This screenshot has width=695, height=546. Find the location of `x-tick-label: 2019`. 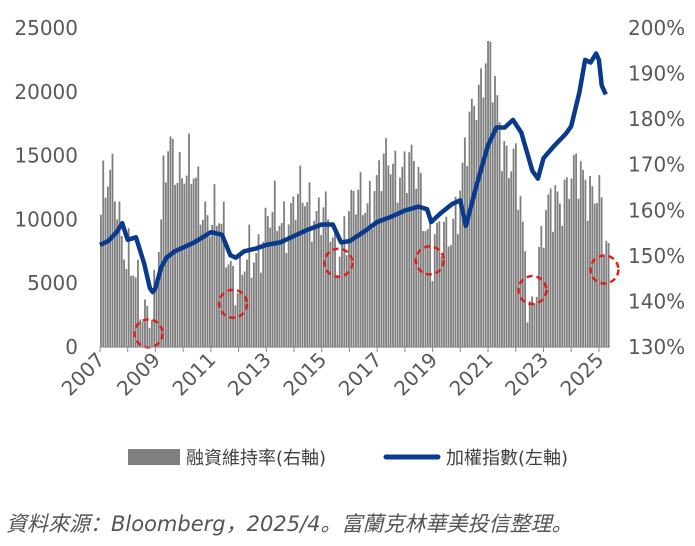

x-tick-label: 2019 is located at coordinates (415, 374).